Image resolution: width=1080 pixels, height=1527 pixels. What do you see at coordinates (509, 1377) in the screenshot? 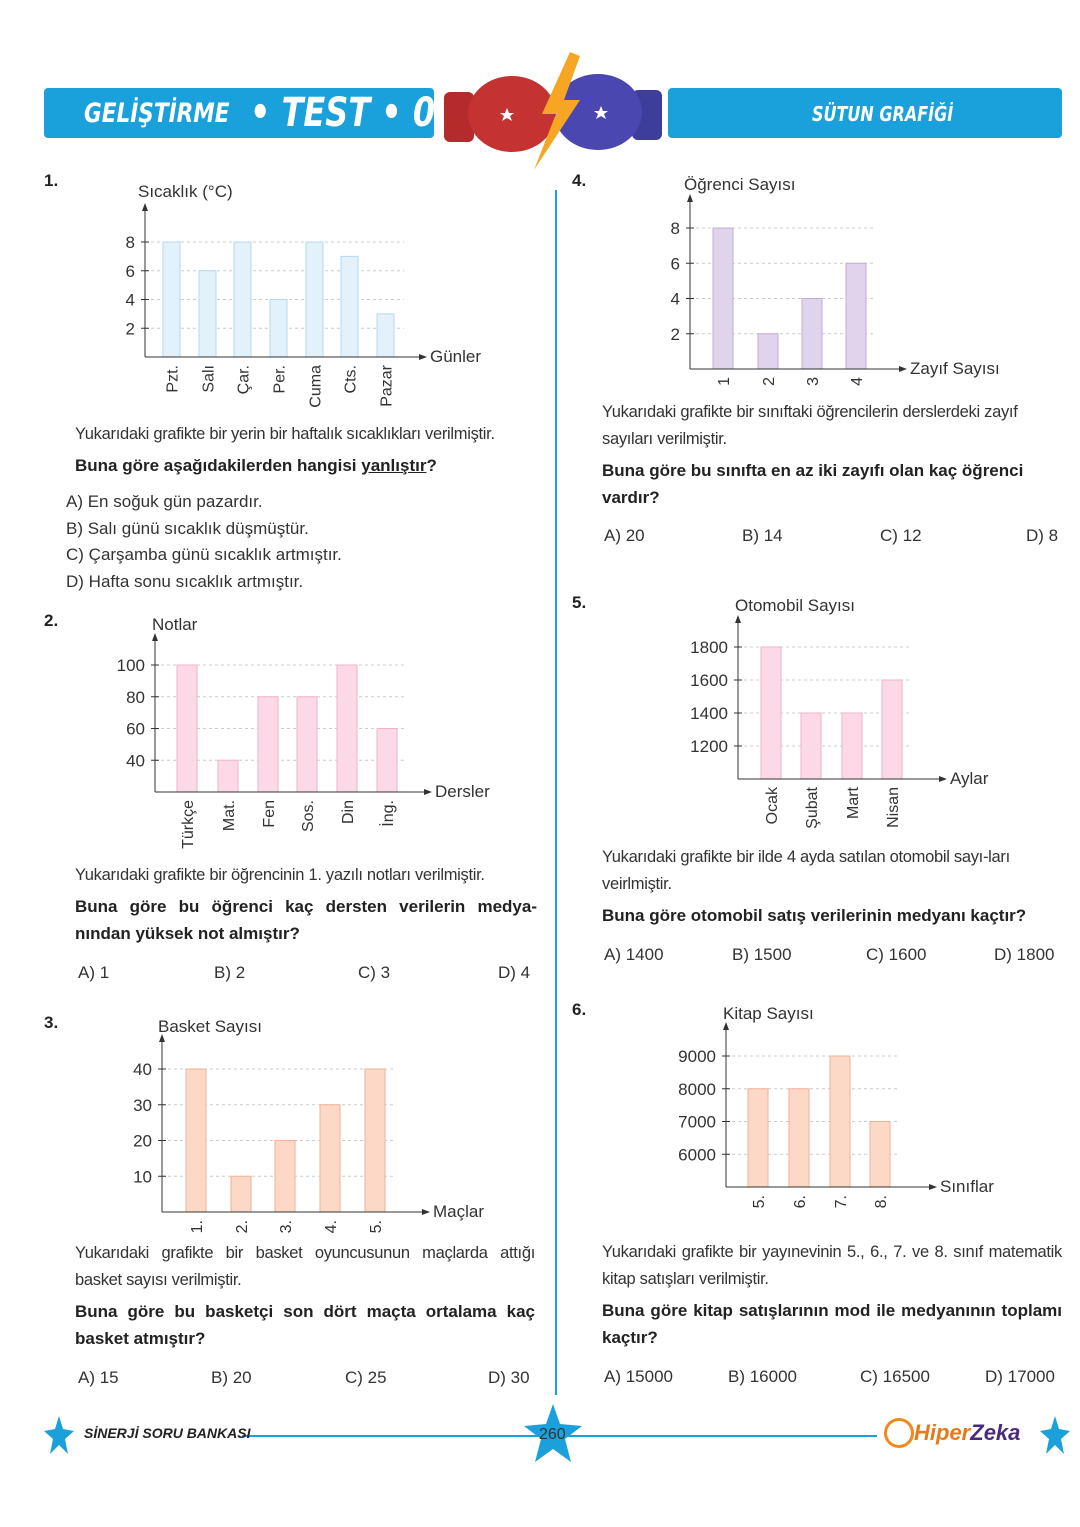
I see `option-d: D) 30` at bounding box center [509, 1377].